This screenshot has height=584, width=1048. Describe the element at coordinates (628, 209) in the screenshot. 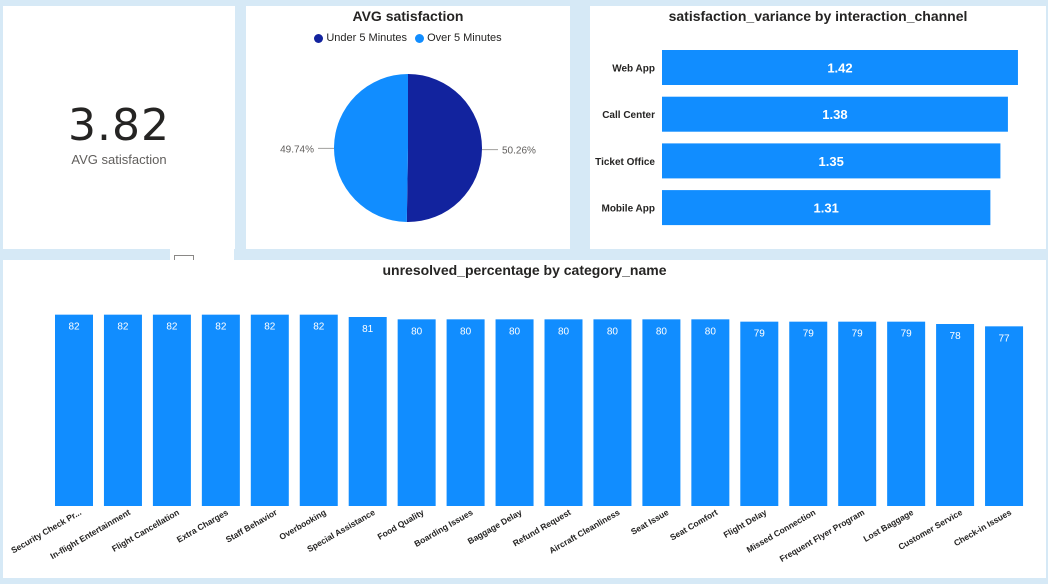

I see `hbar-category-label: Mobile App` at that location.